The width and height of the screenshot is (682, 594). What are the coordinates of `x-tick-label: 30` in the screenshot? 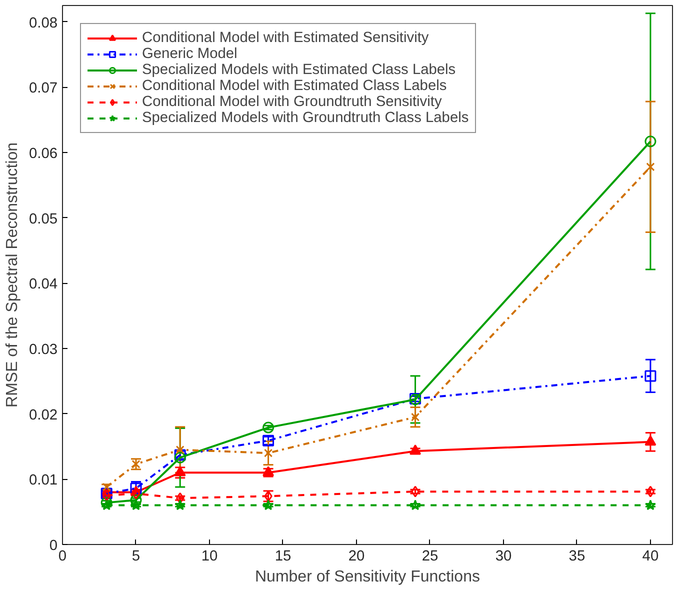 It's located at (503, 556).